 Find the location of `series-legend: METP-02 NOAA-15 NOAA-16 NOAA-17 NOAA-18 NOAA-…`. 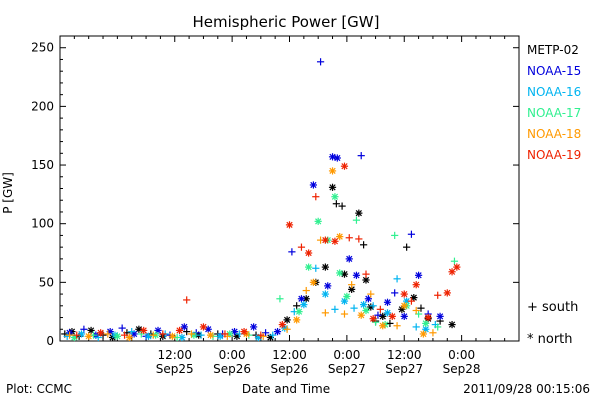

series-legend: METP-02 NOAA-15 NOAA-16 NOAA-17 NOAA-18 NOAA-… is located at coordinates (554, 102).